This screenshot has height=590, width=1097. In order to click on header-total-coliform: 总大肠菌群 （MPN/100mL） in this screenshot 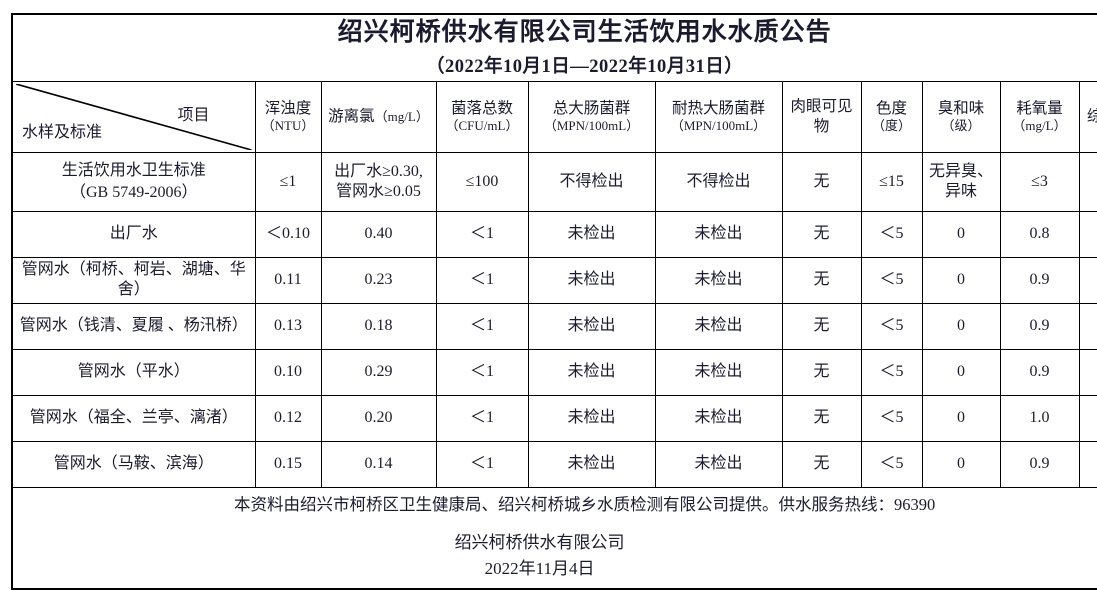, I will do `click(591, 116)`.